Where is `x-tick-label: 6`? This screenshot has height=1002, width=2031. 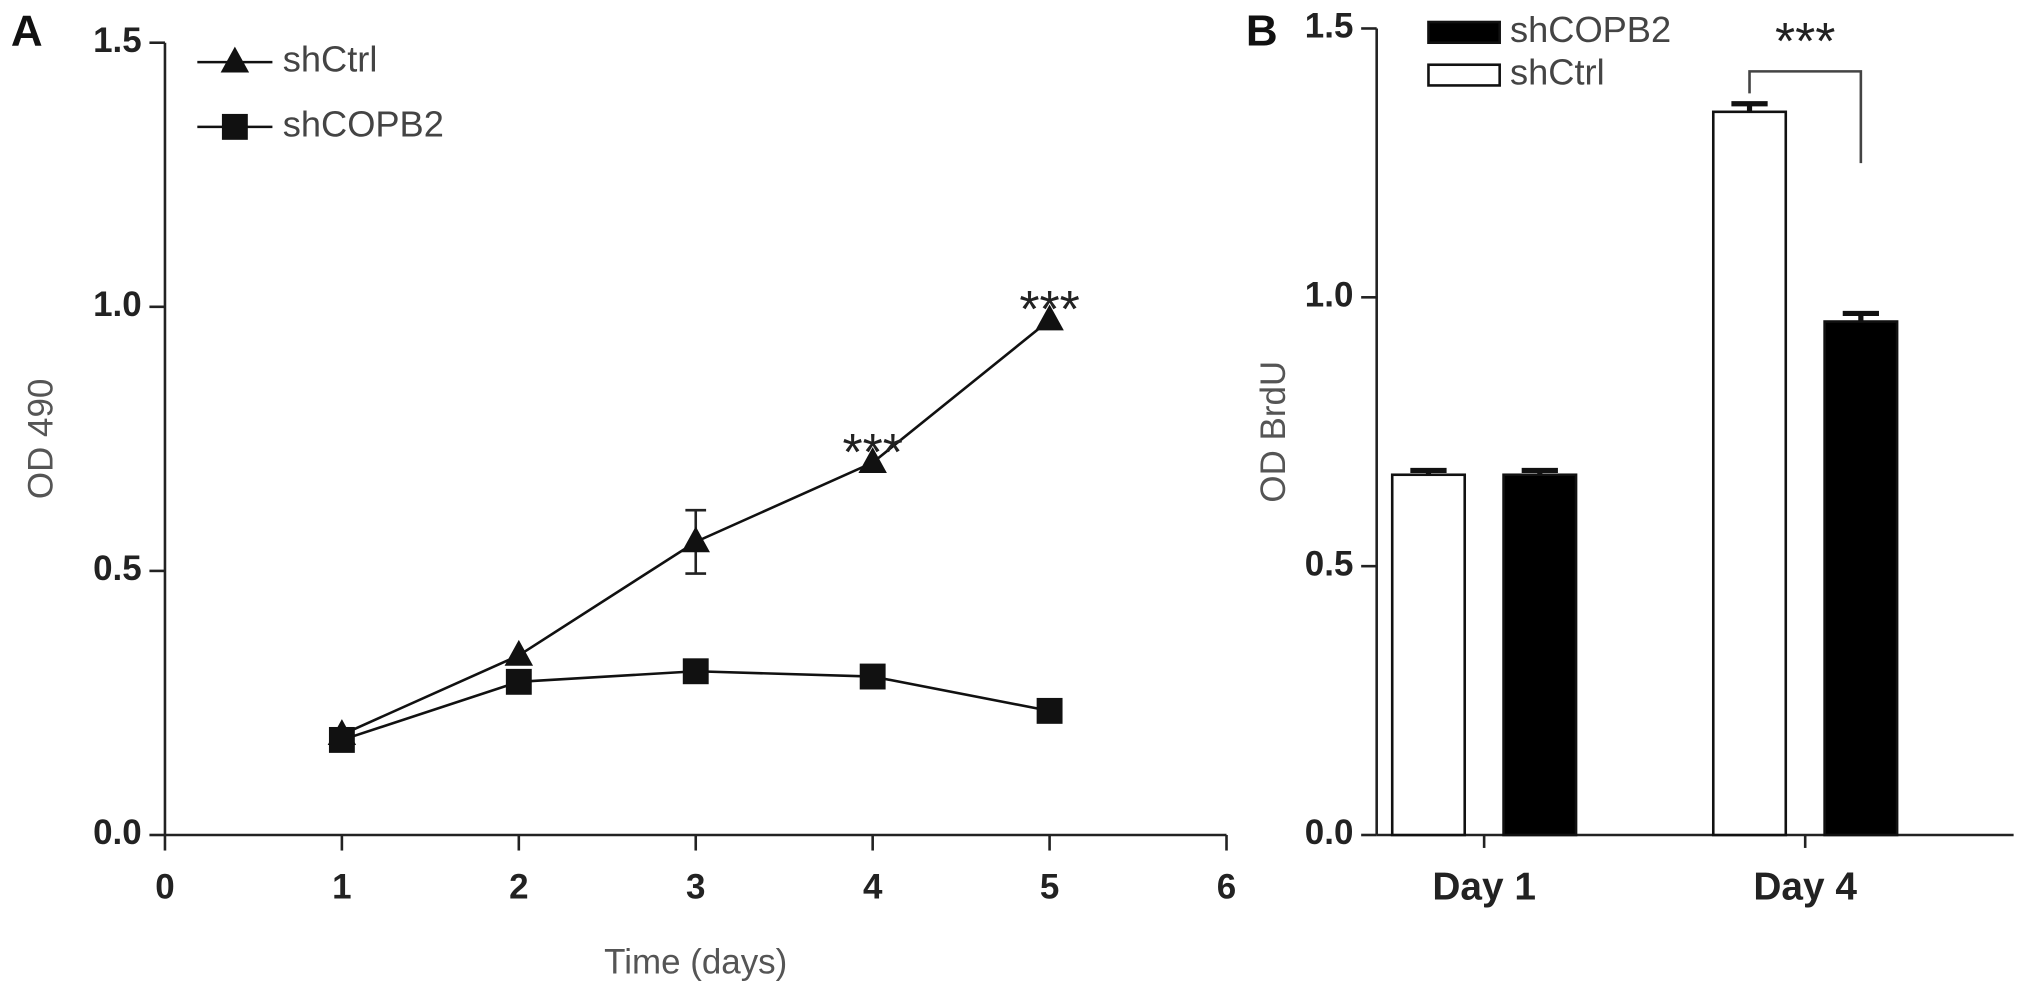
x-tick-label: 6 is located at coordinates (1226, 887).